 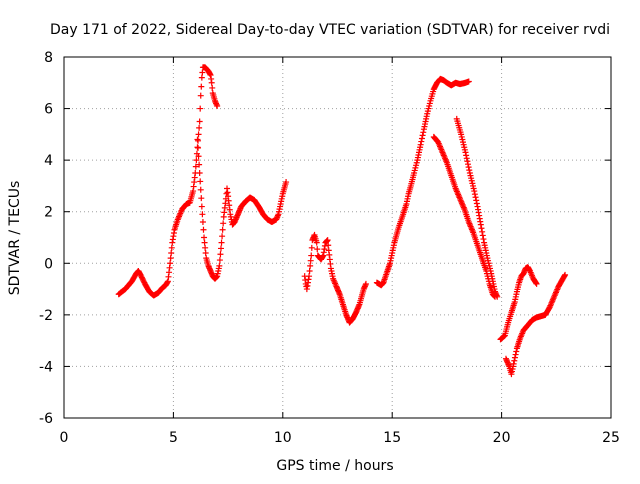 What do you see at coordinates (46, 316) in the screenshot?
I see `y-tick-label: -2` at bounding box center [46, 316].